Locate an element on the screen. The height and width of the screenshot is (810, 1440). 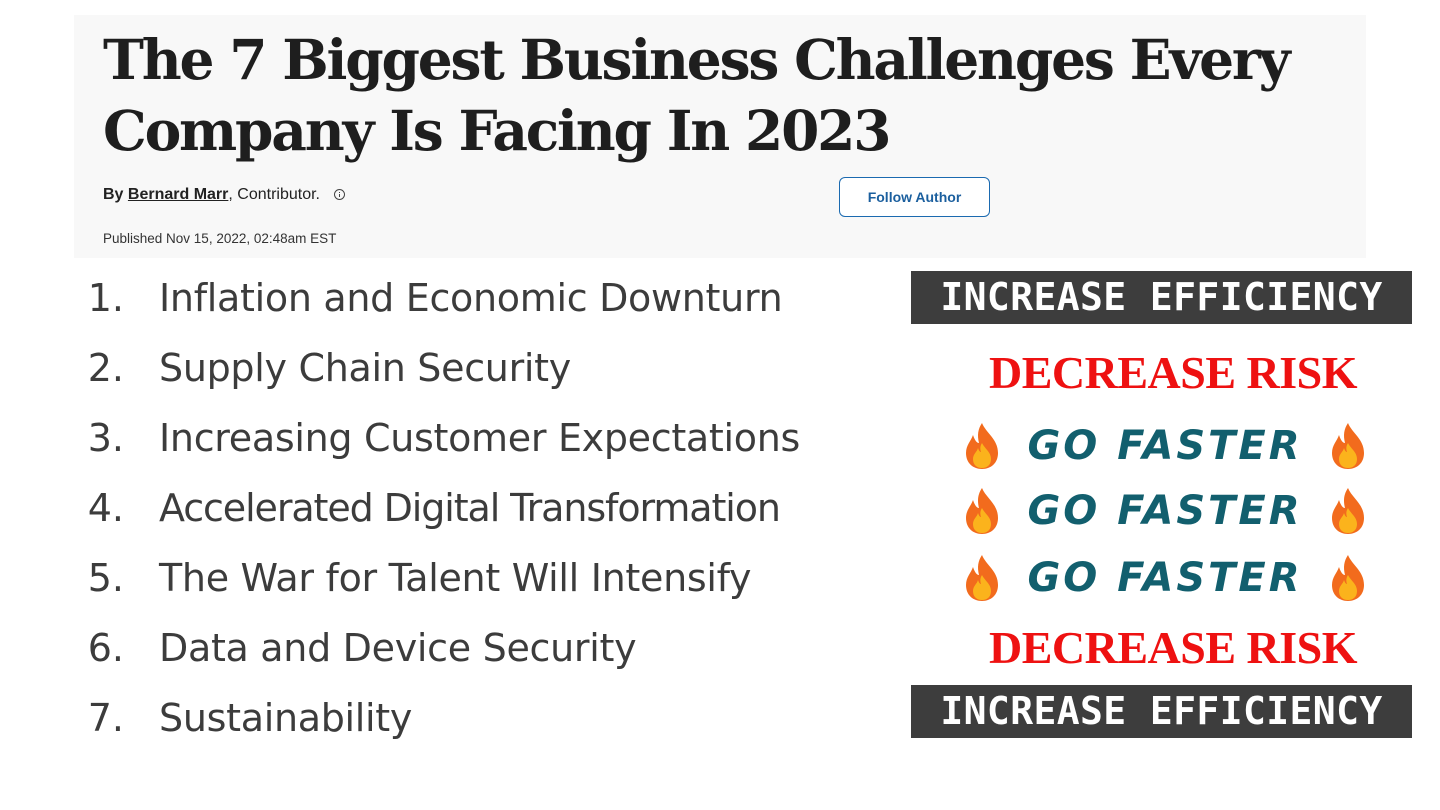
list-item: 4. Accelerated Digital Transformation is located at coordinates (450, 508).